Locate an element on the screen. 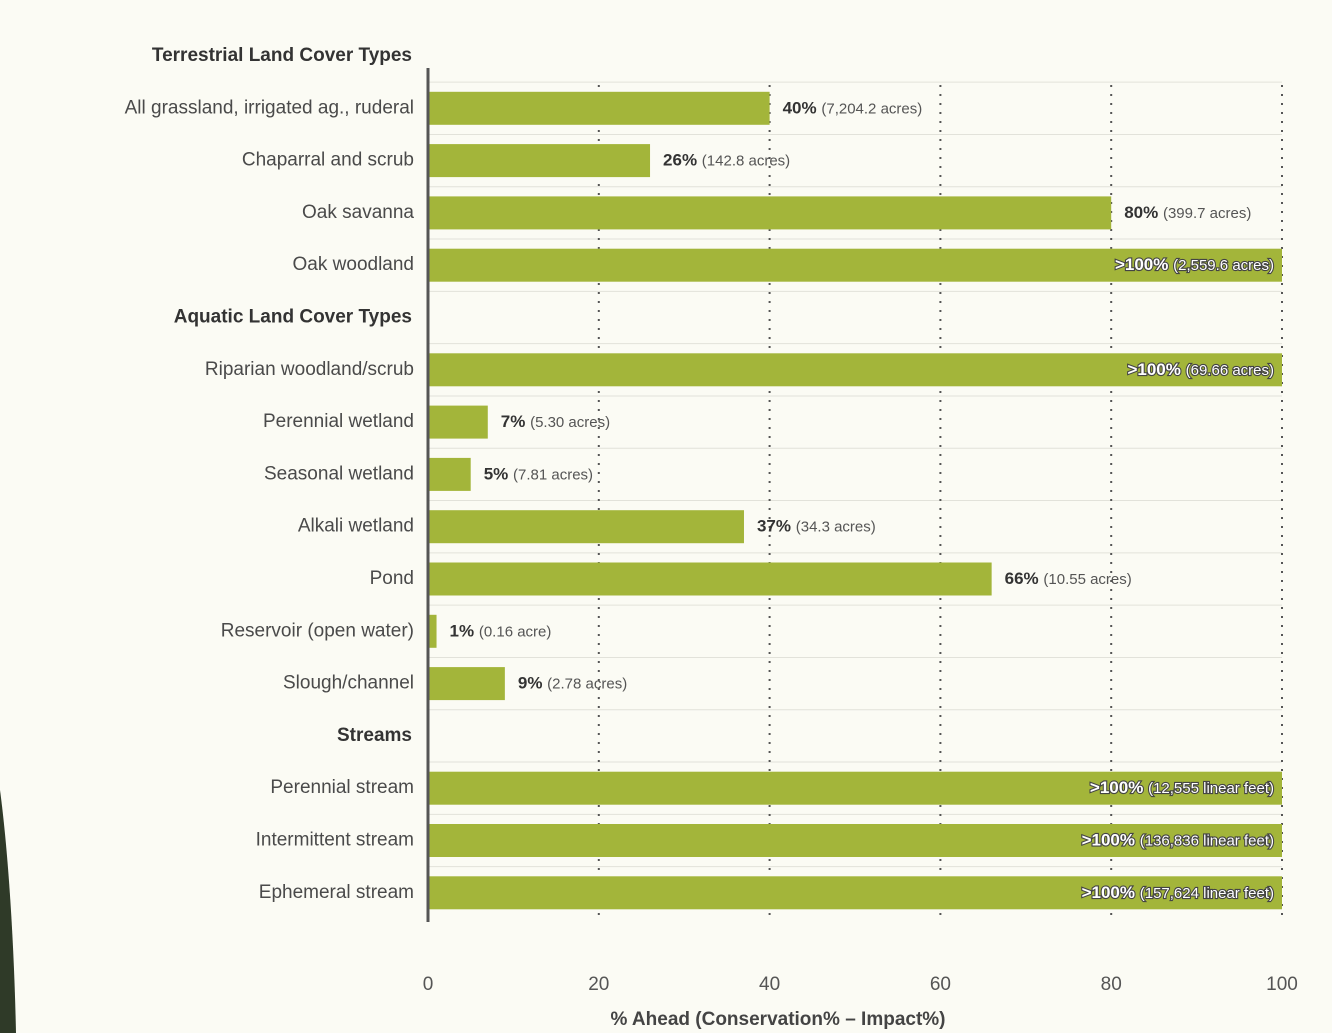 This screenshot has height=1033, width=1332. value-label: >100% (69.66 acres) is located at coordinates (1200, 369).